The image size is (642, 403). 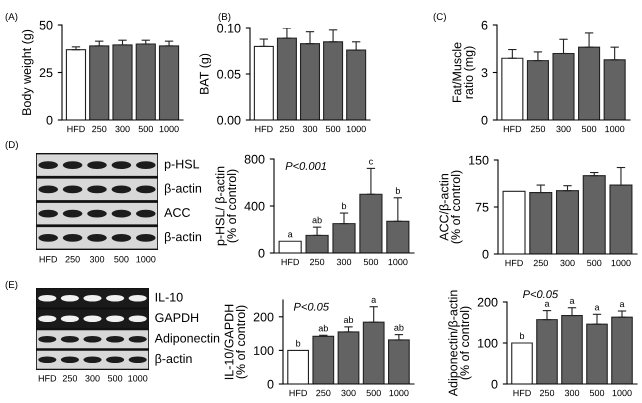 I want to click on annotation: P<0.05, so click(x=312, y=306).